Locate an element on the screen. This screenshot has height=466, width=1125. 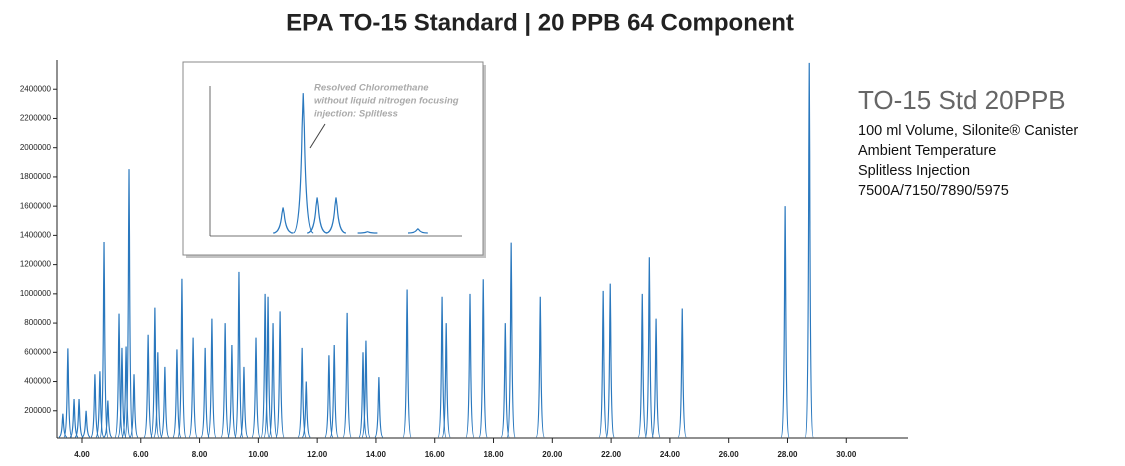
y-tick-label: 2000000 is located at coordinates (36, 147).